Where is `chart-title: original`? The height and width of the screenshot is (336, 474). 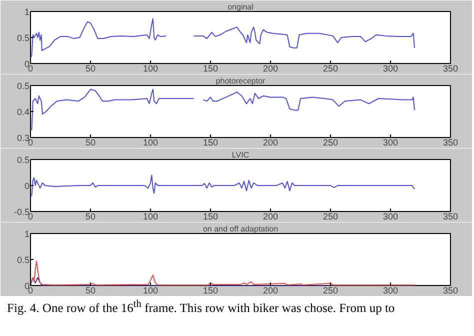 chart-title: original is located at coordinates (241, 7).